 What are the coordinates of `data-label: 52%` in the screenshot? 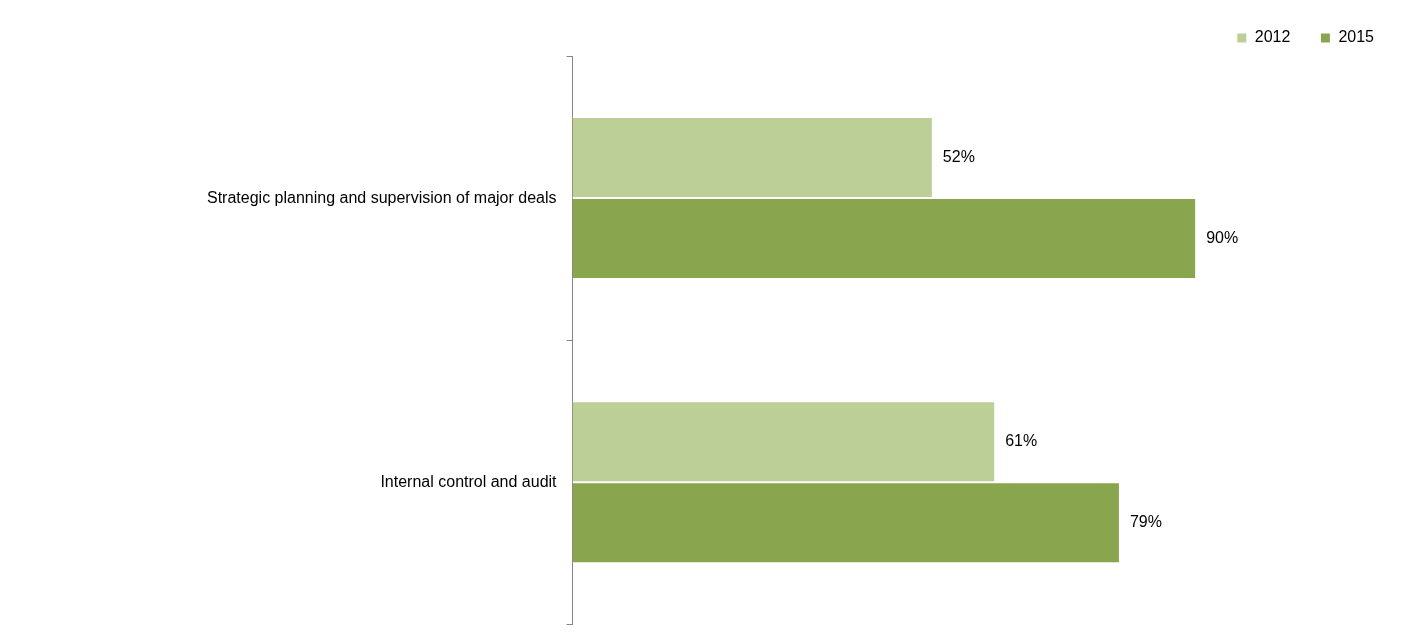 It's located at (958, 157).